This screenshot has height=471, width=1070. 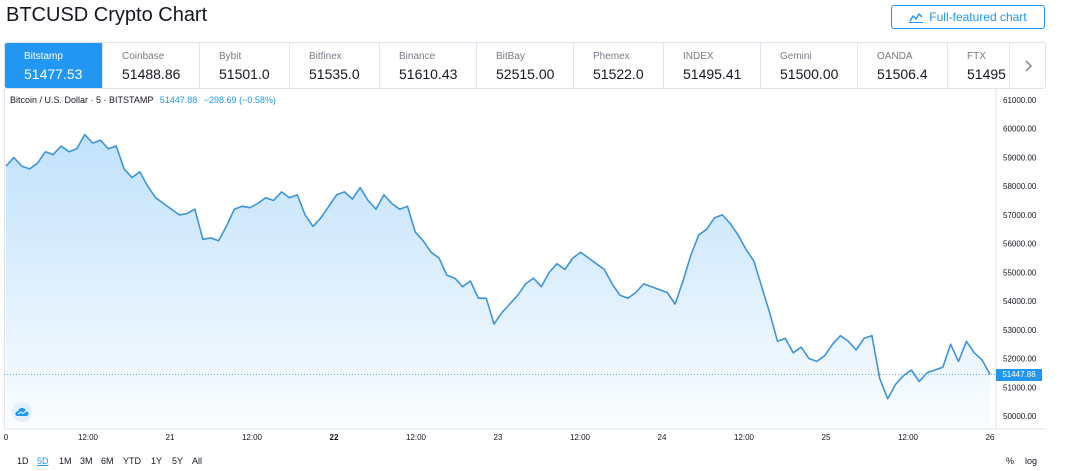 What do you see at coordinates (82, 100) in the screenshot?
I see `legend-symbol: Bitcoin / U.S. Dollar · 5 · BITSTAMP` at bounding box center [82, 100].